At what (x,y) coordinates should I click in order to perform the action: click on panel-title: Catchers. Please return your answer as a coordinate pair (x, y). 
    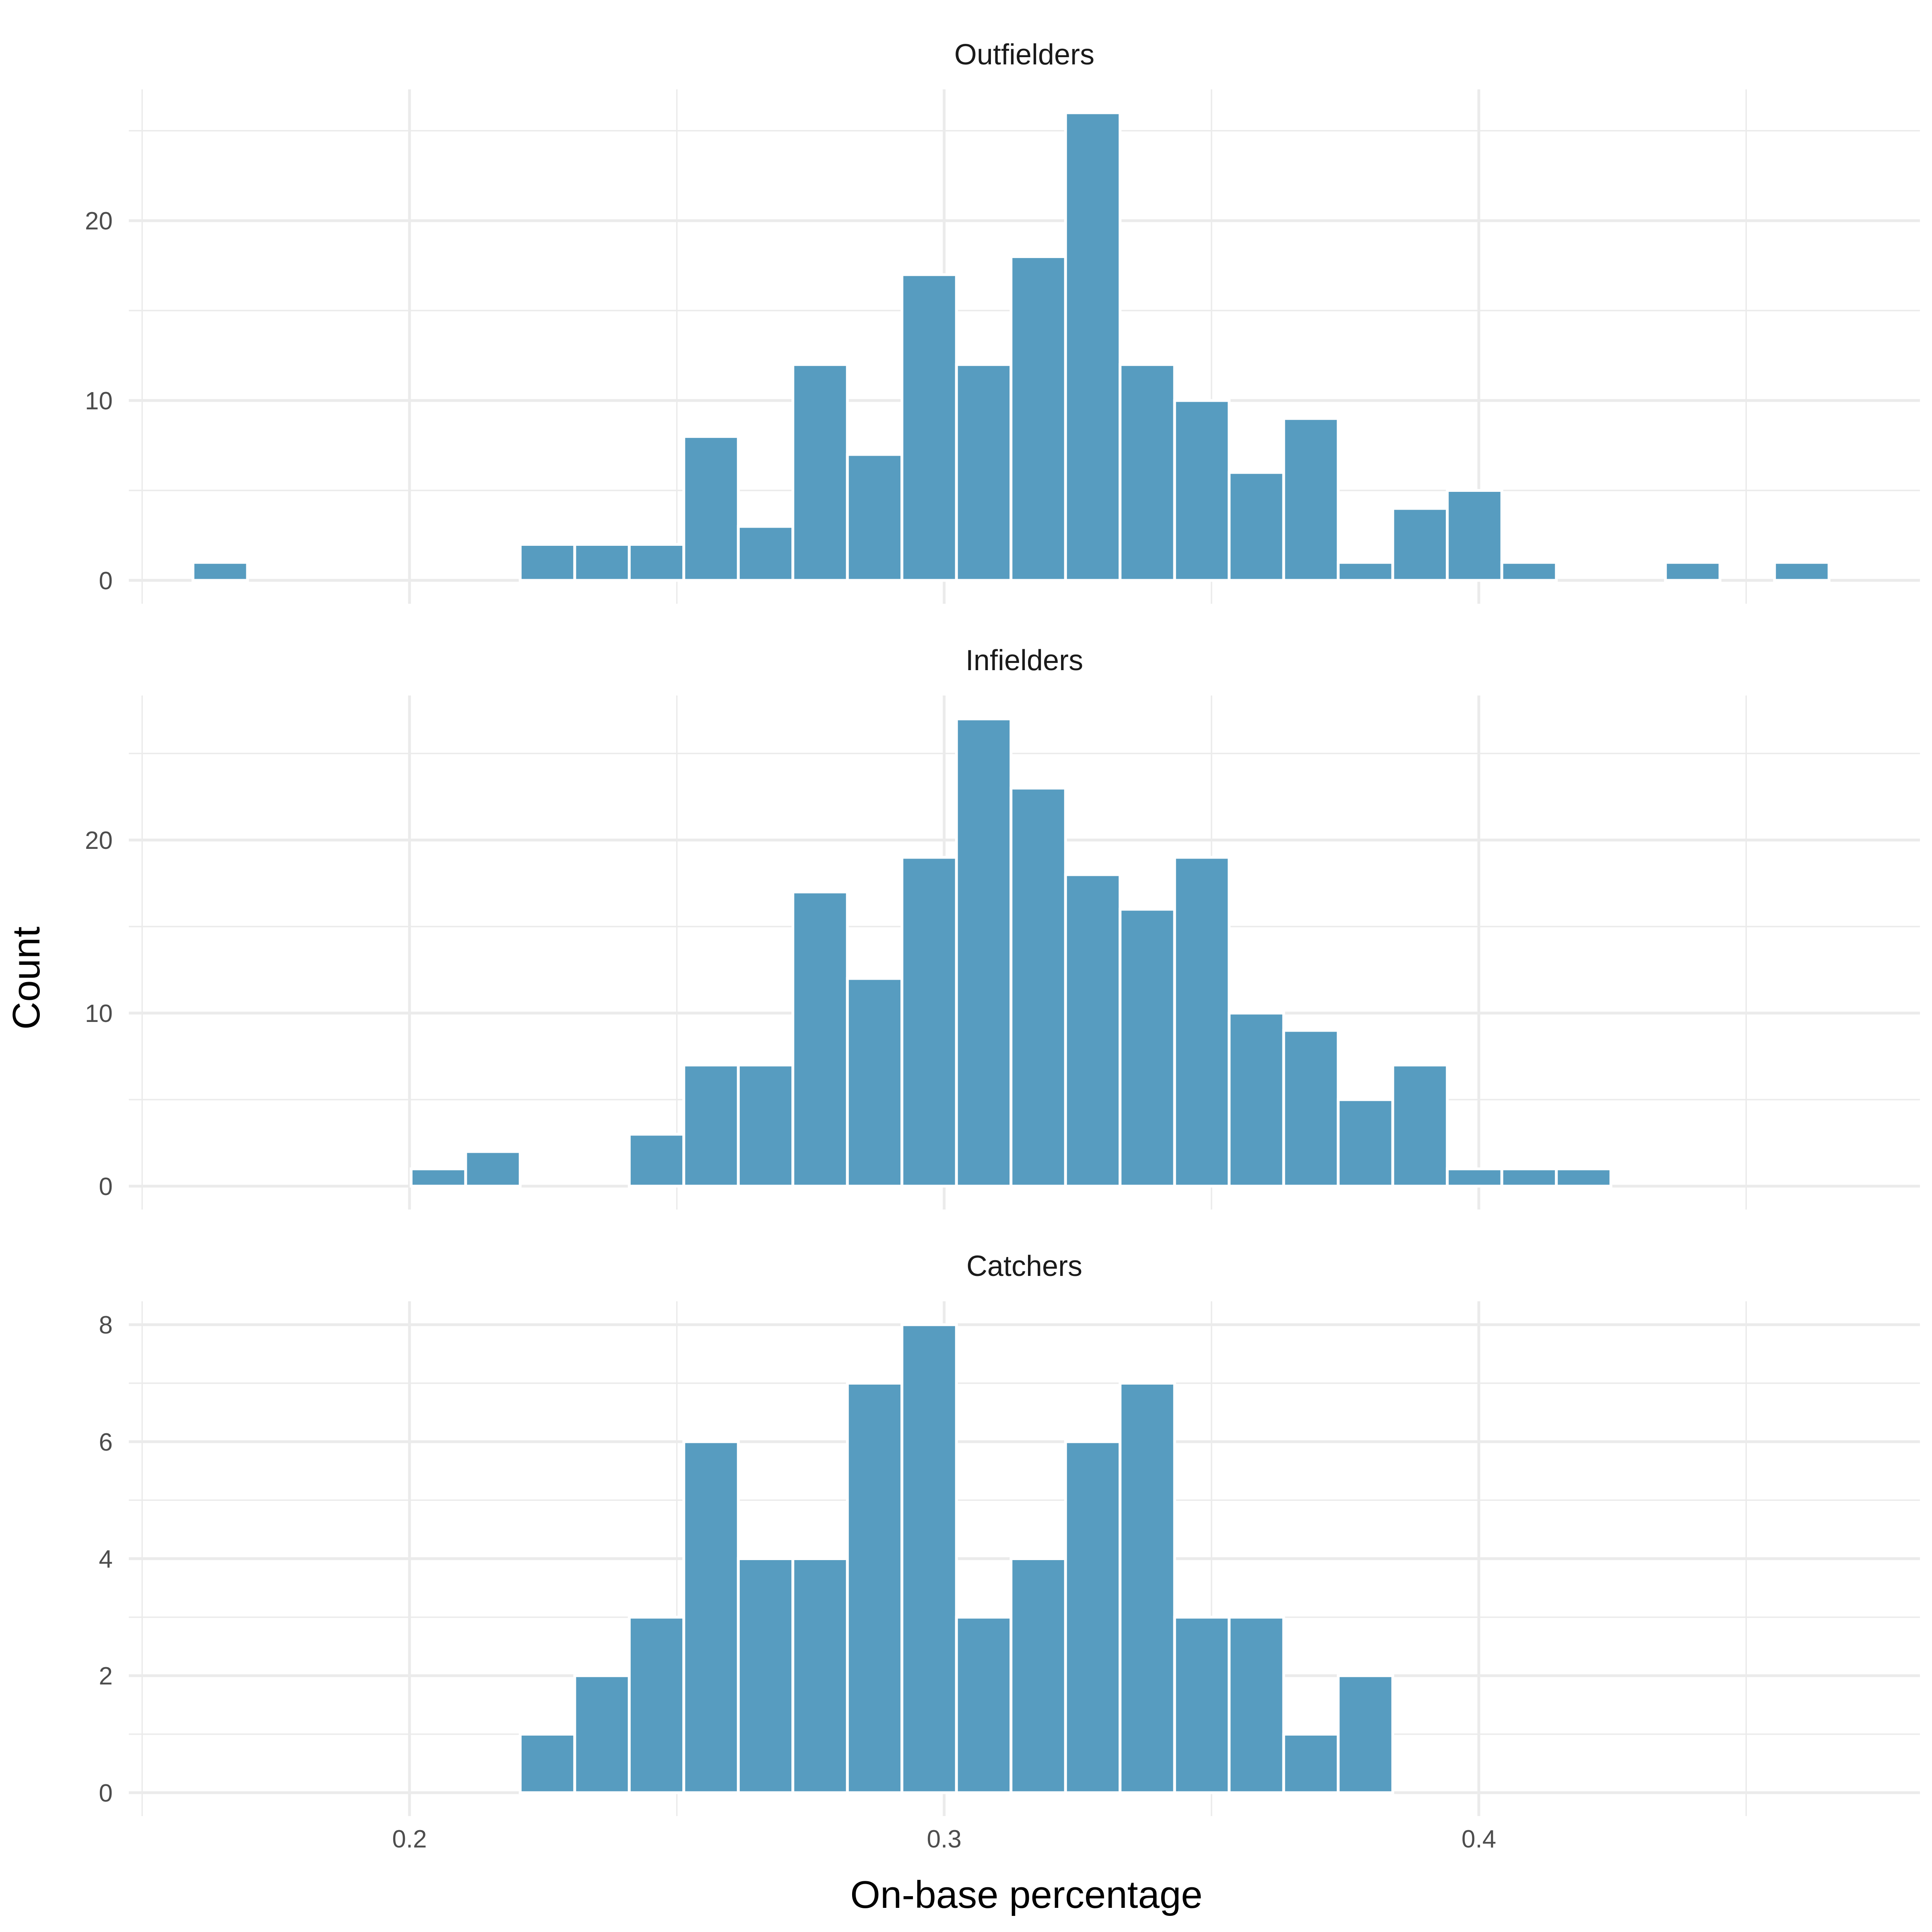
    Looking at the image, I should click on (1024, 1266).